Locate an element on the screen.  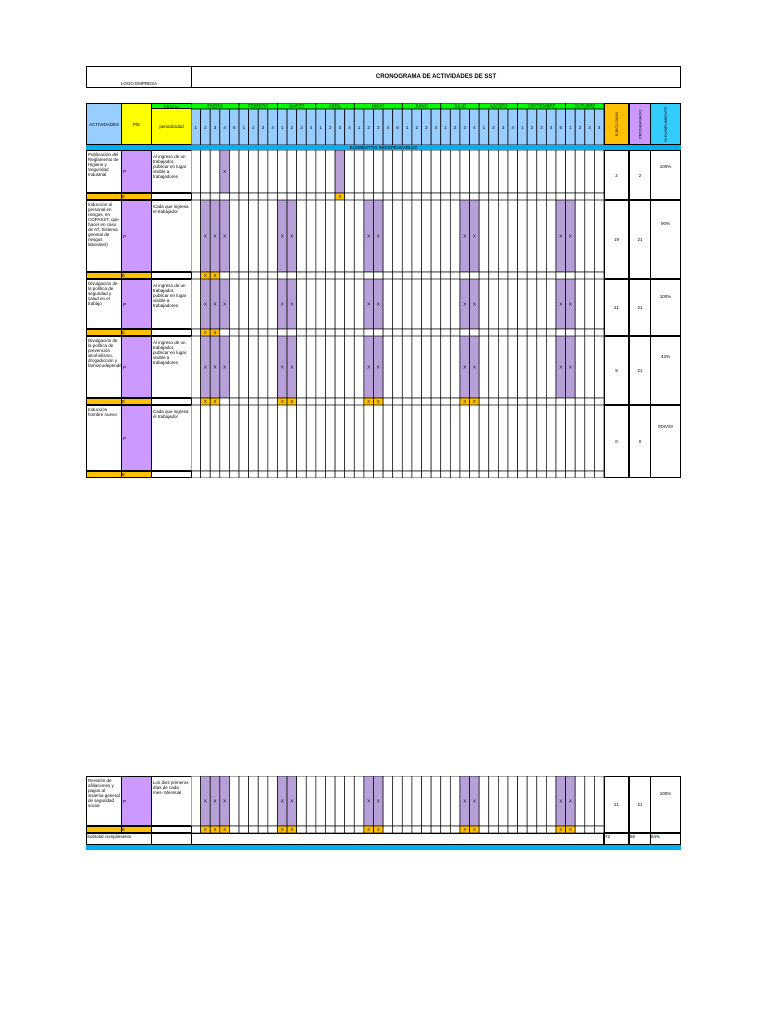
week-label: 2 is located at coordinates (292, 127).